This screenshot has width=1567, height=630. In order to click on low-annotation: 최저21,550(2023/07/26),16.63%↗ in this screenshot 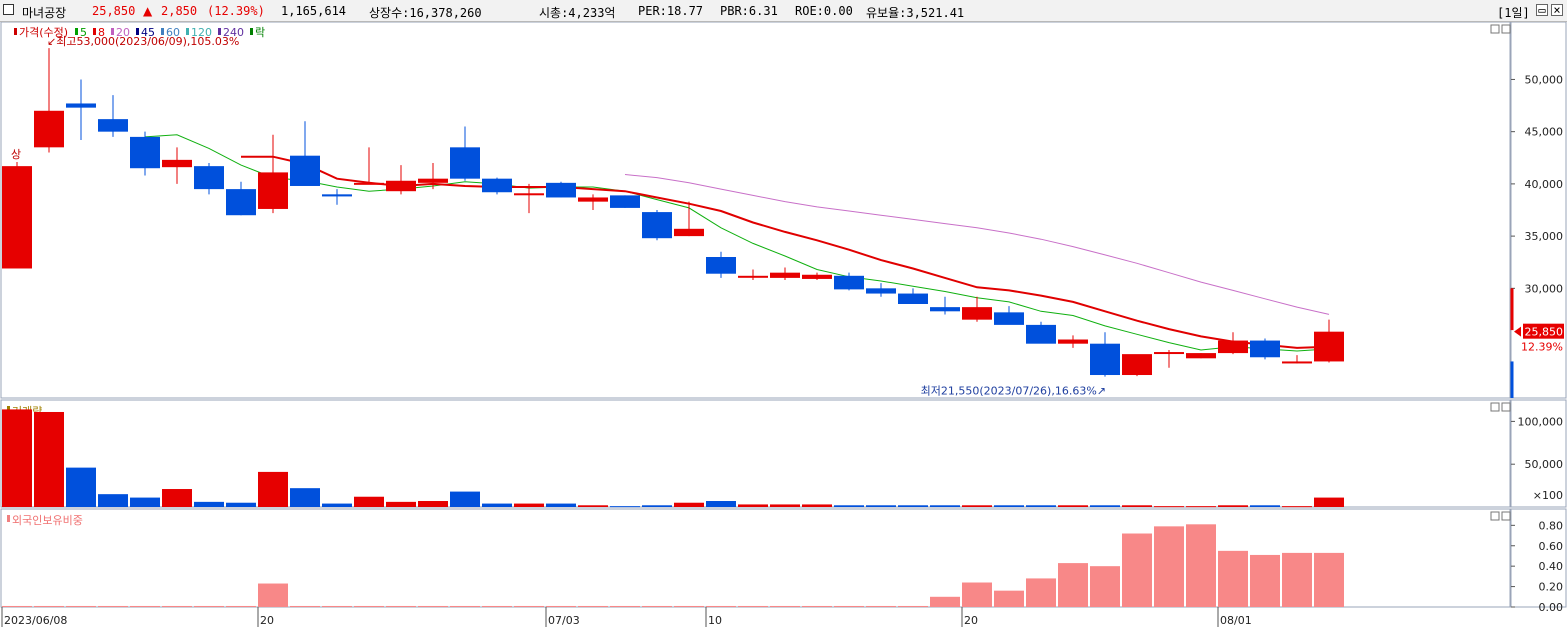, I will do `click(1013, 391)`.